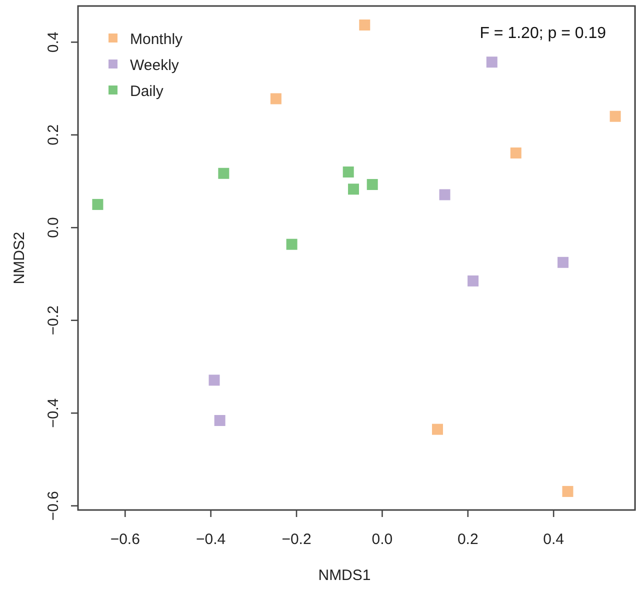  Describe the element at coordinates (53, 42) in the screenshot. I see `y-tick-label: 0.4` at that location.